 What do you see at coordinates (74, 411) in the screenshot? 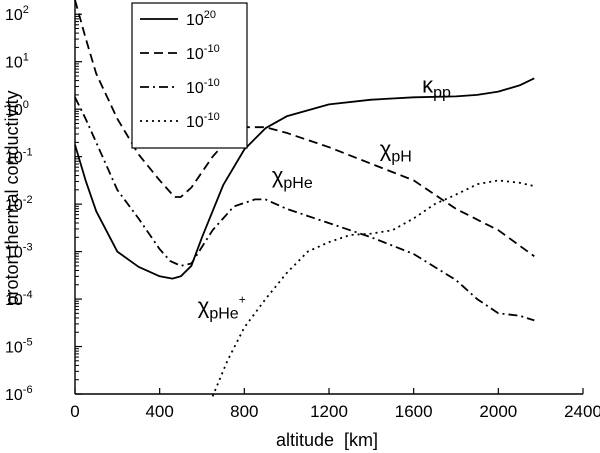
I see `x-tick-label: 0` at bounding box center [74, 411].